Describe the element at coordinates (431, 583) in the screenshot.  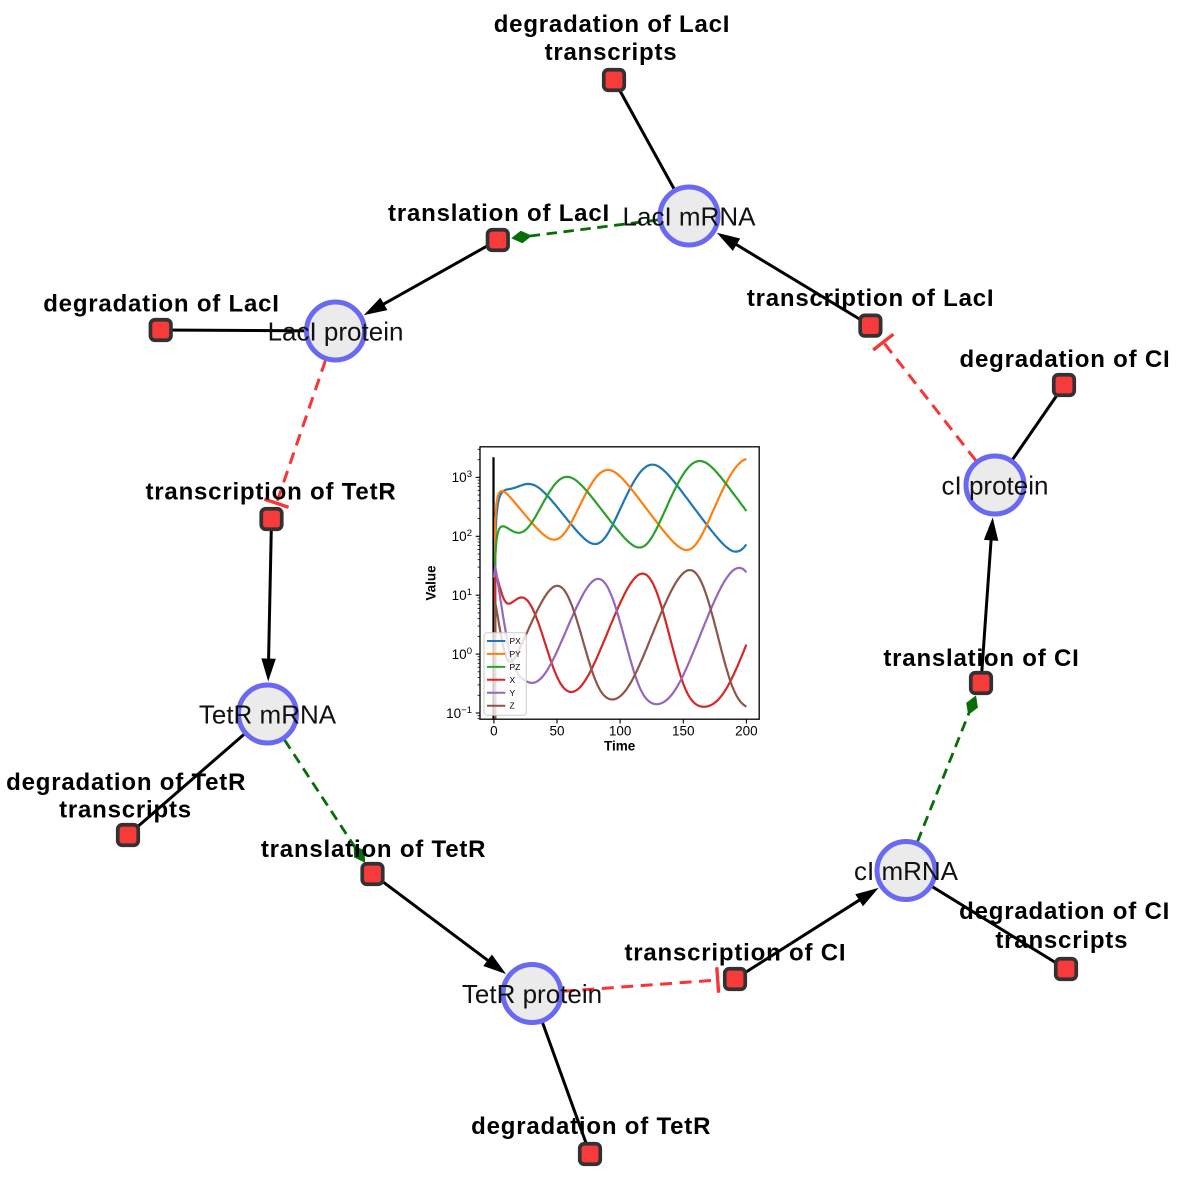
I see `svg-text: Value` at that location.